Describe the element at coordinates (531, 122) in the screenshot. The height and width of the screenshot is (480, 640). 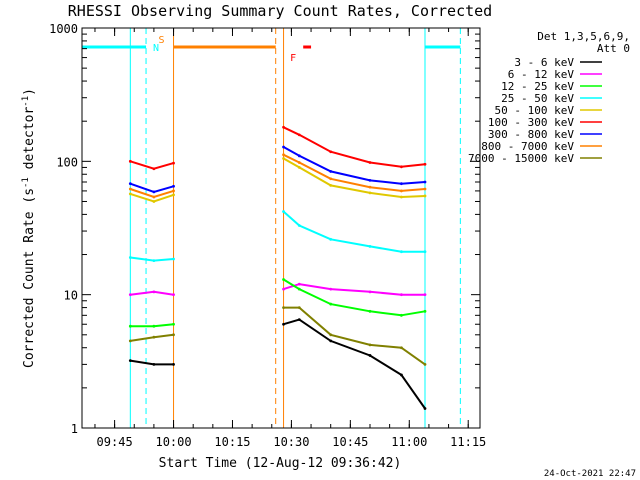
I see `legend-label: 100 - 300 keV` at that location.